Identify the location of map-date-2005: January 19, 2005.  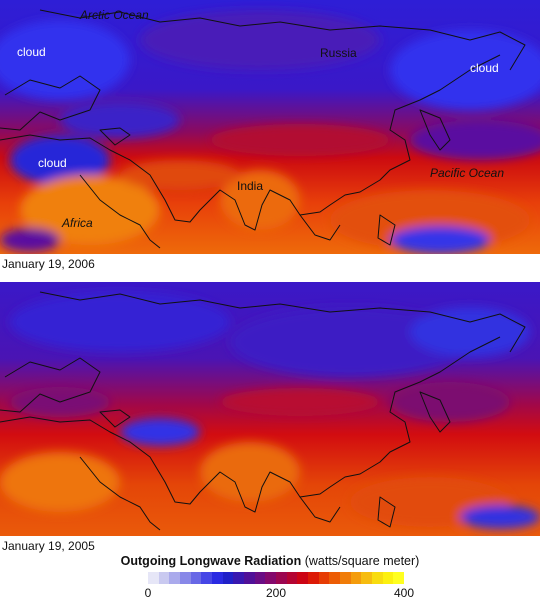
(48, 546).